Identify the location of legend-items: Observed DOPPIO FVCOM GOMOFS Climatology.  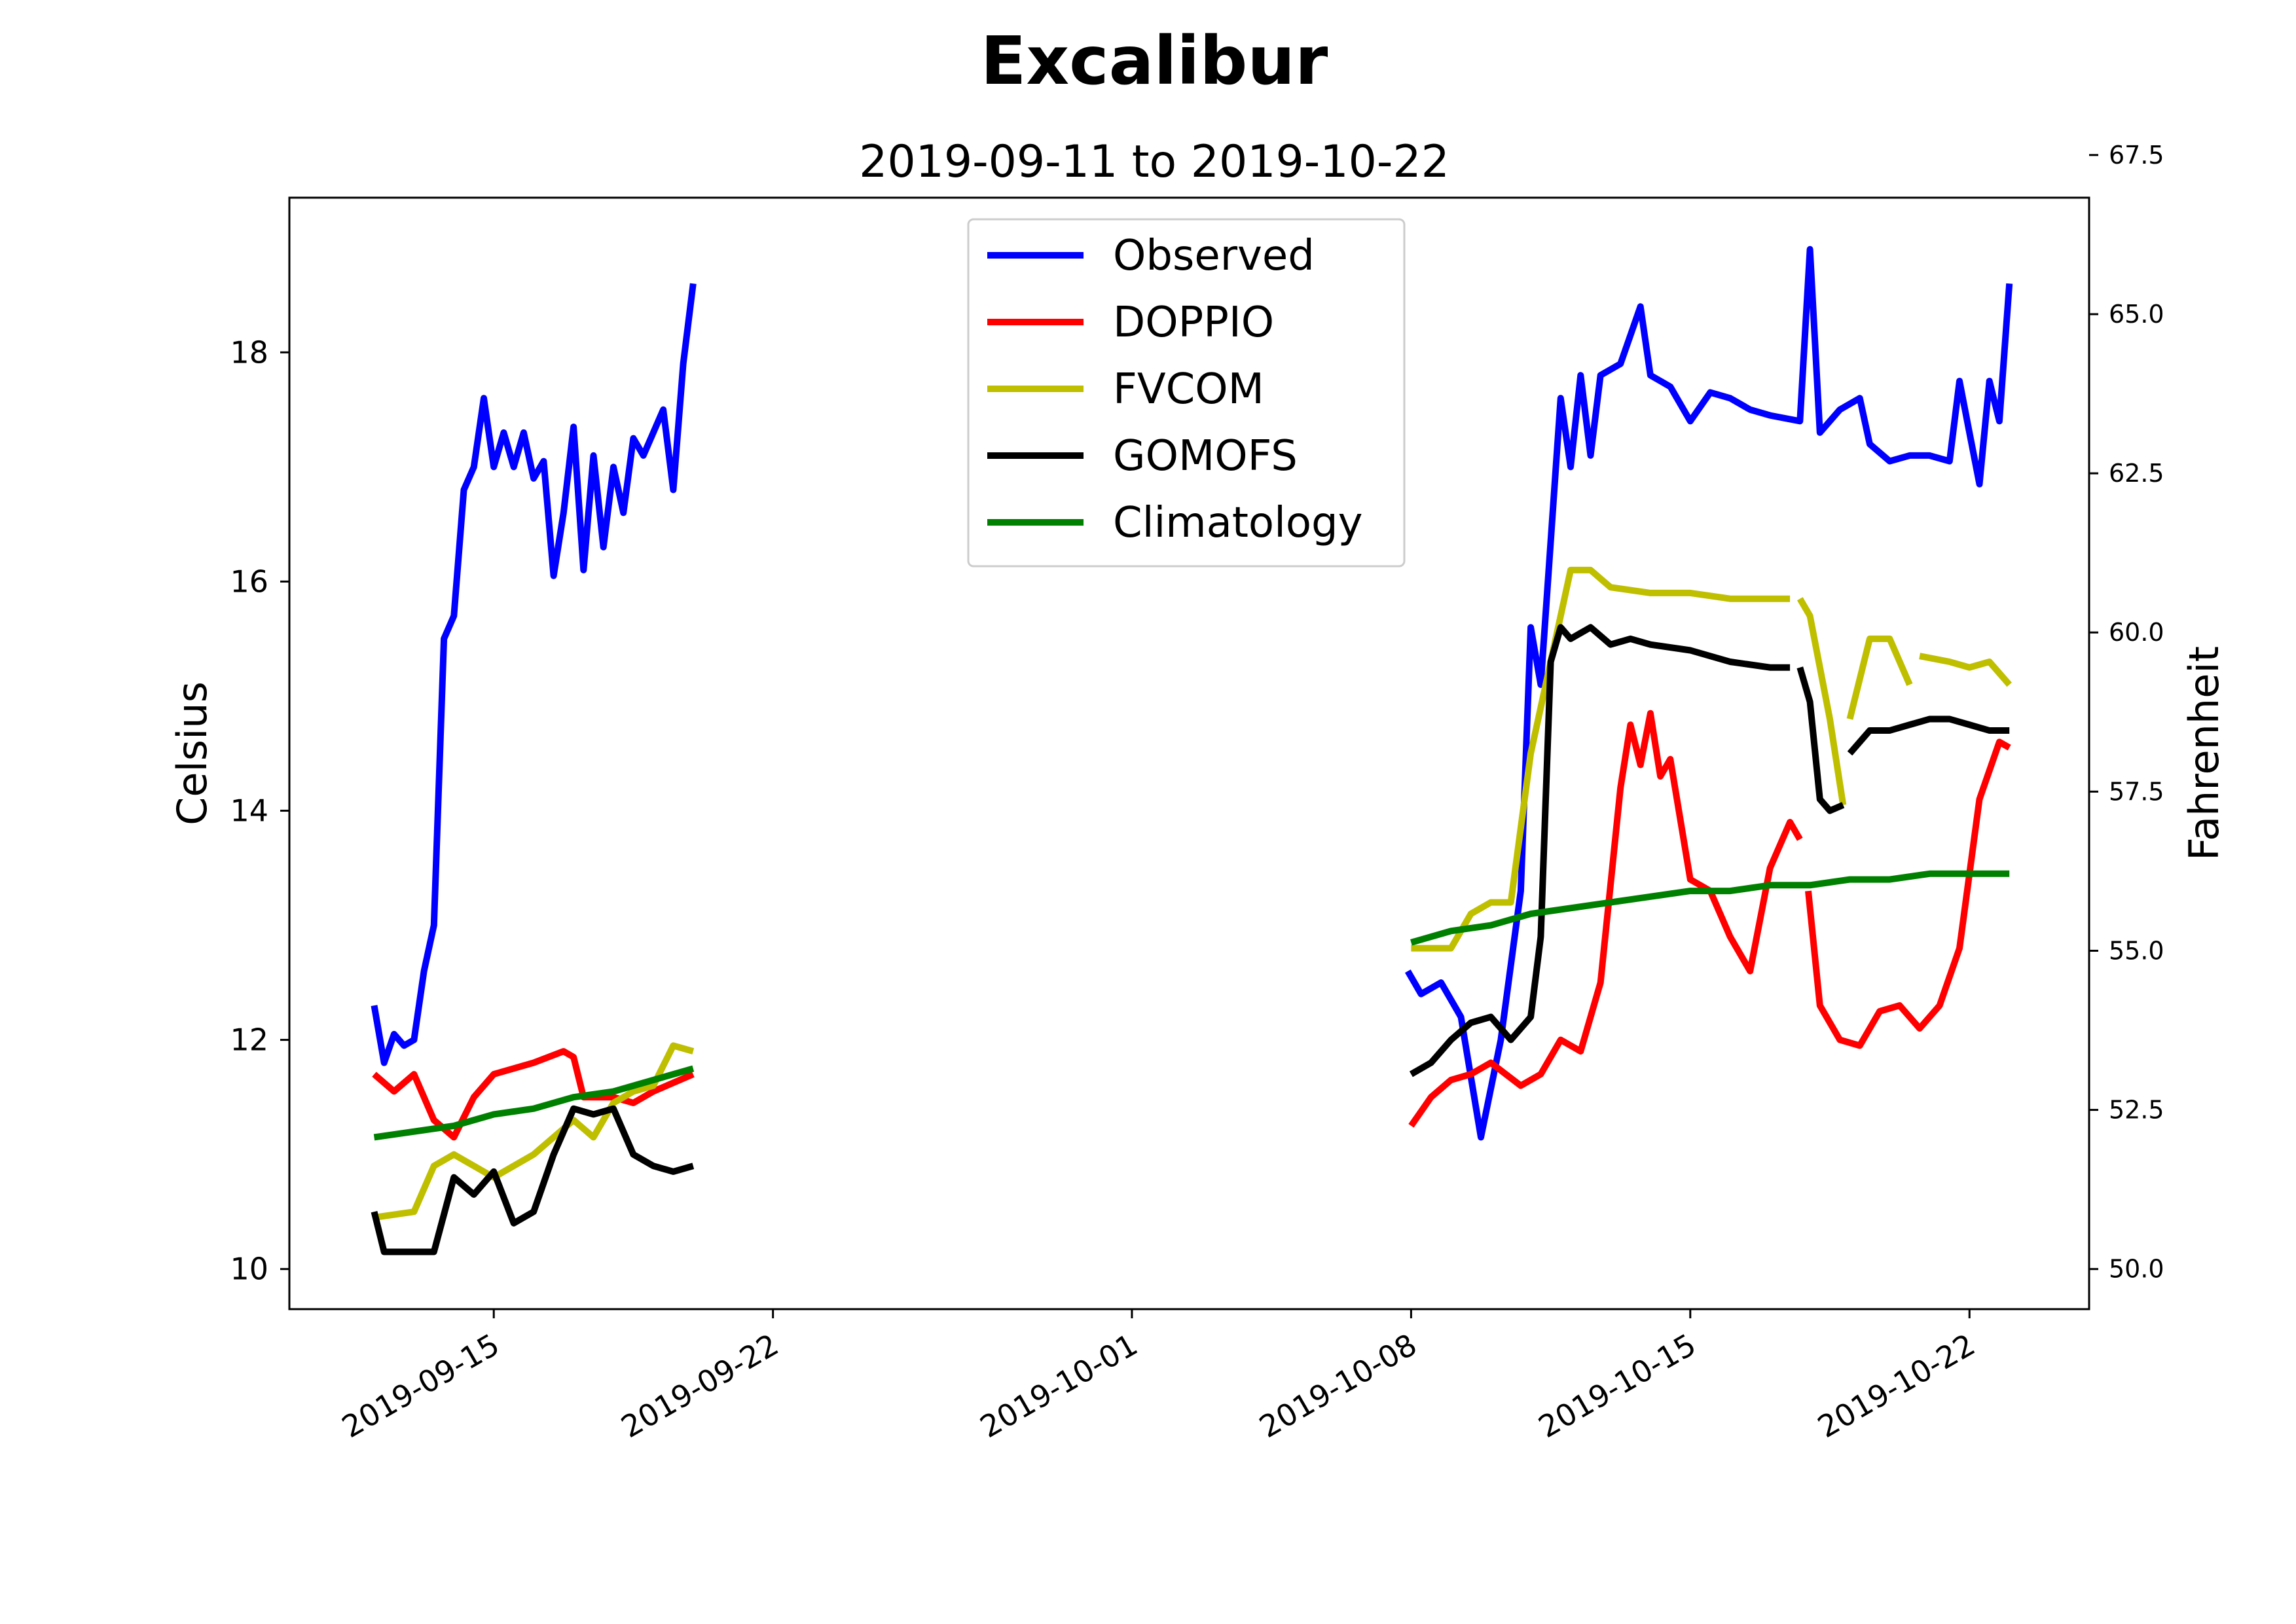
(1175, 389).